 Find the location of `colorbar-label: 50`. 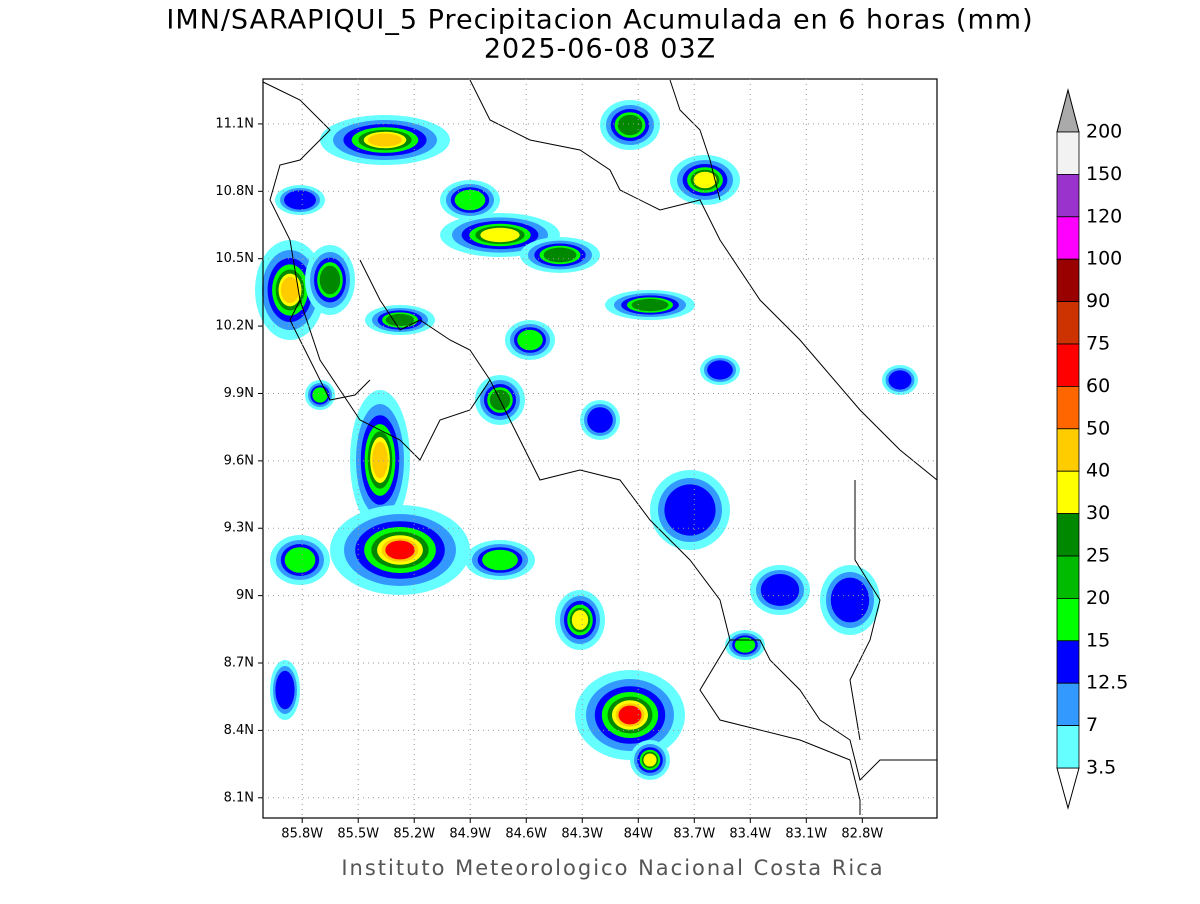

colorbar-label: 50 is located at coordinates (1098, 428).